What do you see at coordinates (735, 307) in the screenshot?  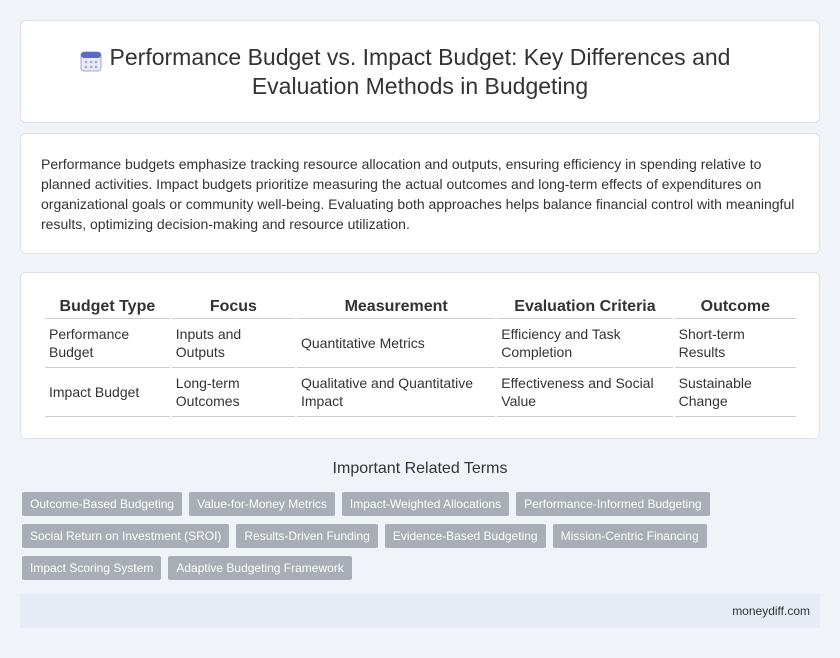 I see `column-header: Outcome` at bounding box center [735, 307].